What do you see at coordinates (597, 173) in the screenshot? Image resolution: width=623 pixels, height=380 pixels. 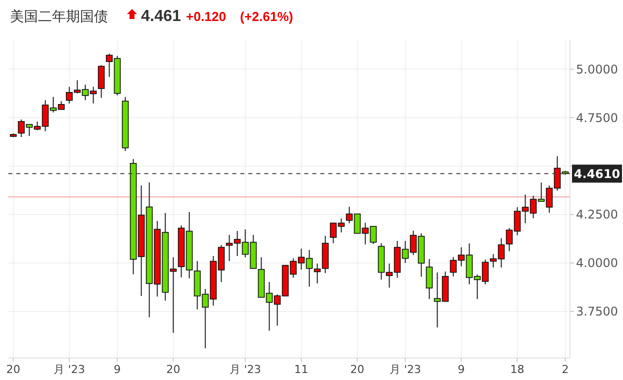 I see `ref-line-label: 4.4610` at bounding box center [597, 173].